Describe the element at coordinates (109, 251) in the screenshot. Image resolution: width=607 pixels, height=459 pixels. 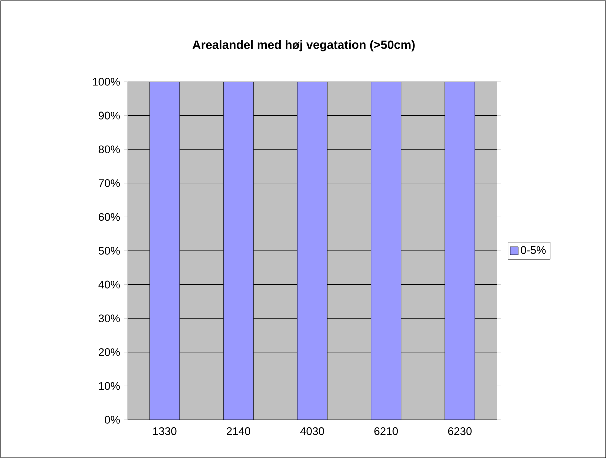
I see `y-tick-label: 50%` at that location.